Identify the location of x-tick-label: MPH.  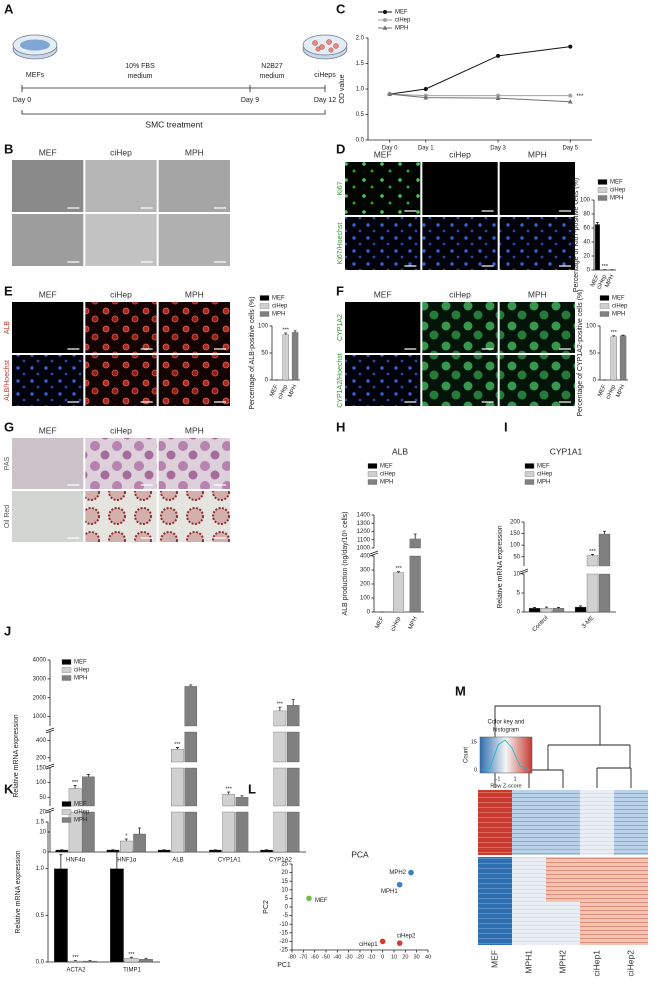
(620, 391).